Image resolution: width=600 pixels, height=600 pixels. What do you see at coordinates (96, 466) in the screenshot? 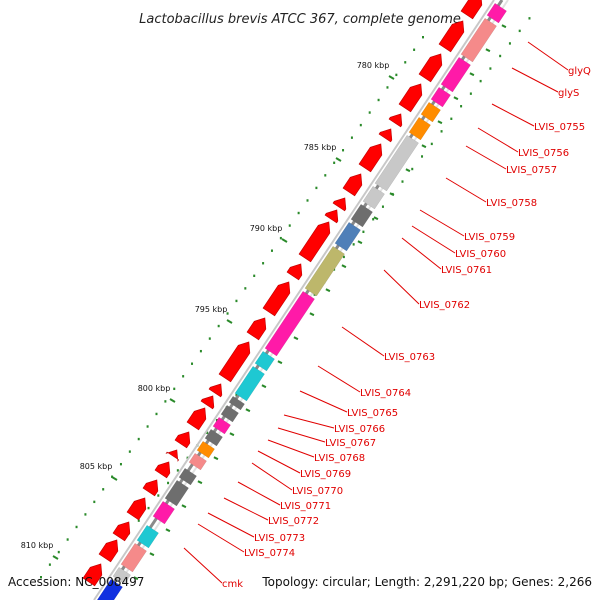
I see `ruler-label: 805 kbp` at bounding box center [96, 466].